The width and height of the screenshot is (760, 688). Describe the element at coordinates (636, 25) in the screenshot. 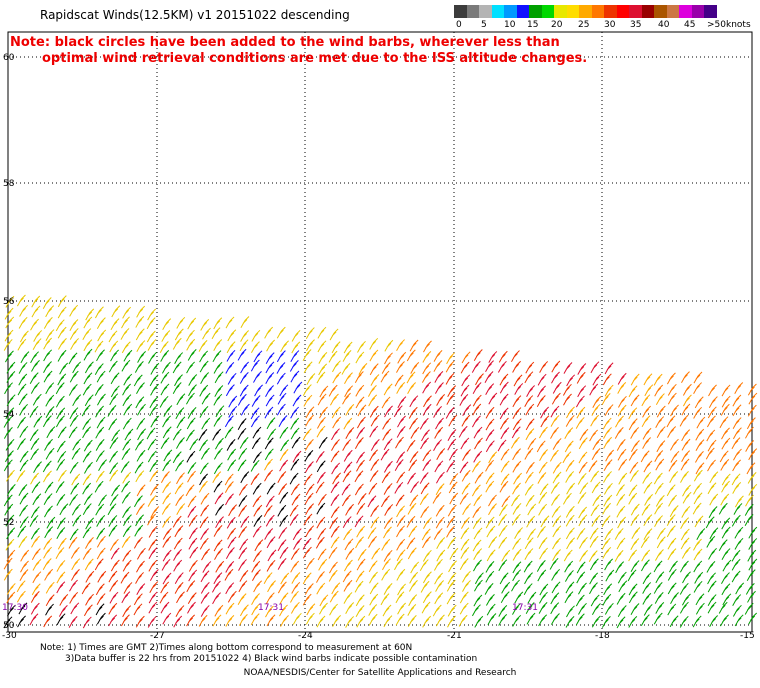

I see `legend-label: 35` at that location.